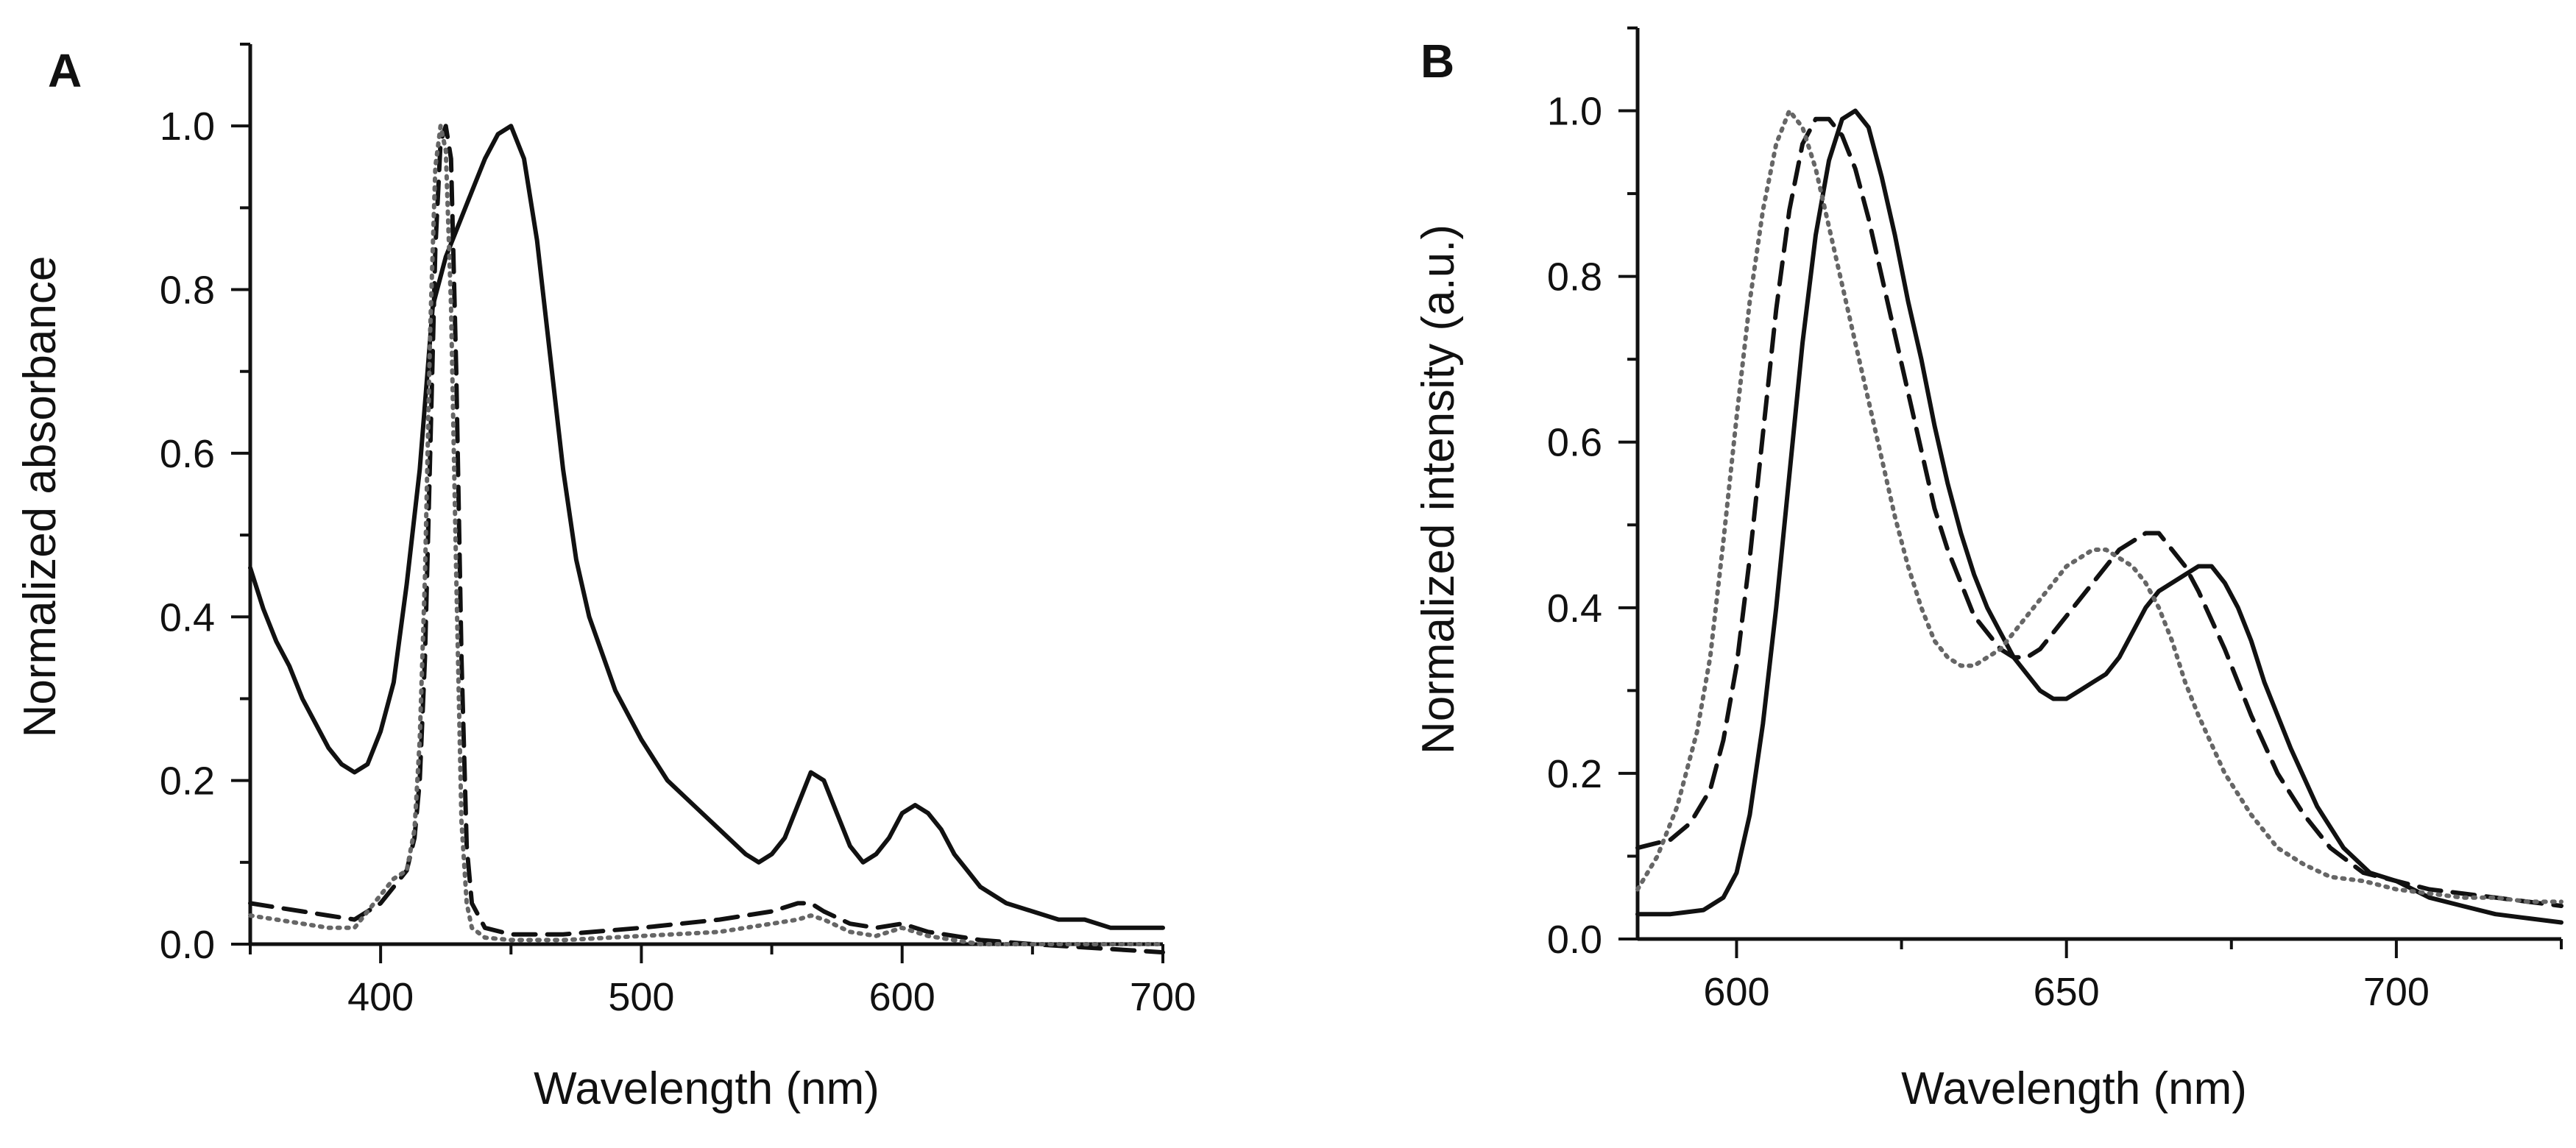 This screenshot has height=1148, width=2576. Describe the element at coordinates (380, 997) in the screenshot. I see `panel-a-x-tick-label: 400` at that location.